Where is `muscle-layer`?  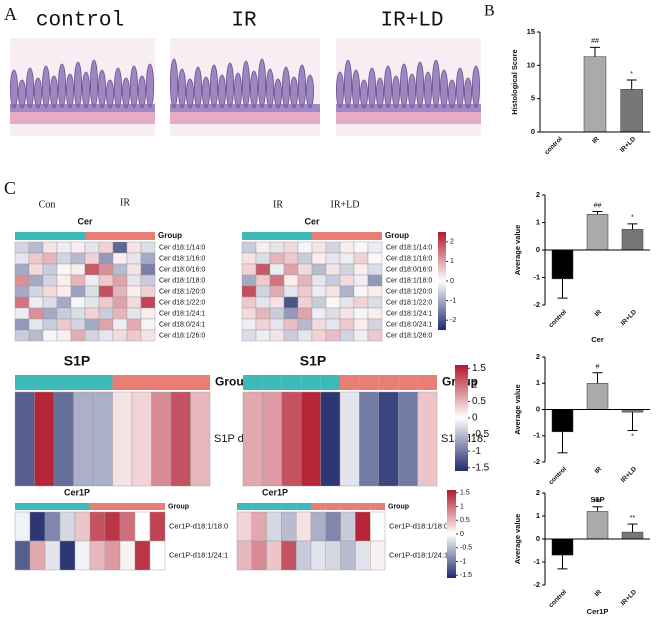 muscle-layer is located at coordinates (408, 118).